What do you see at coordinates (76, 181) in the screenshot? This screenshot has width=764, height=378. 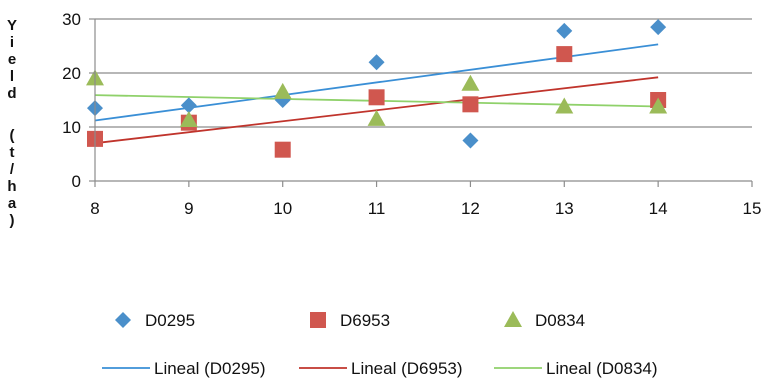 I see `y-tick-label: 0` at bounding box center [76, 181].